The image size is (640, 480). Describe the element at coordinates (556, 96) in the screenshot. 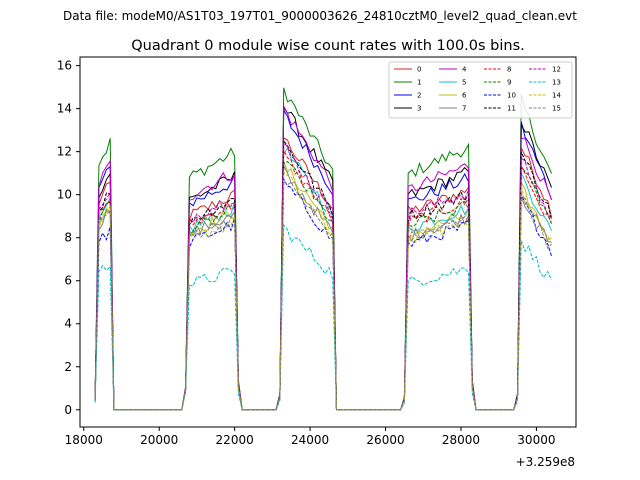

I see `legend-label-14: 14` at that location.